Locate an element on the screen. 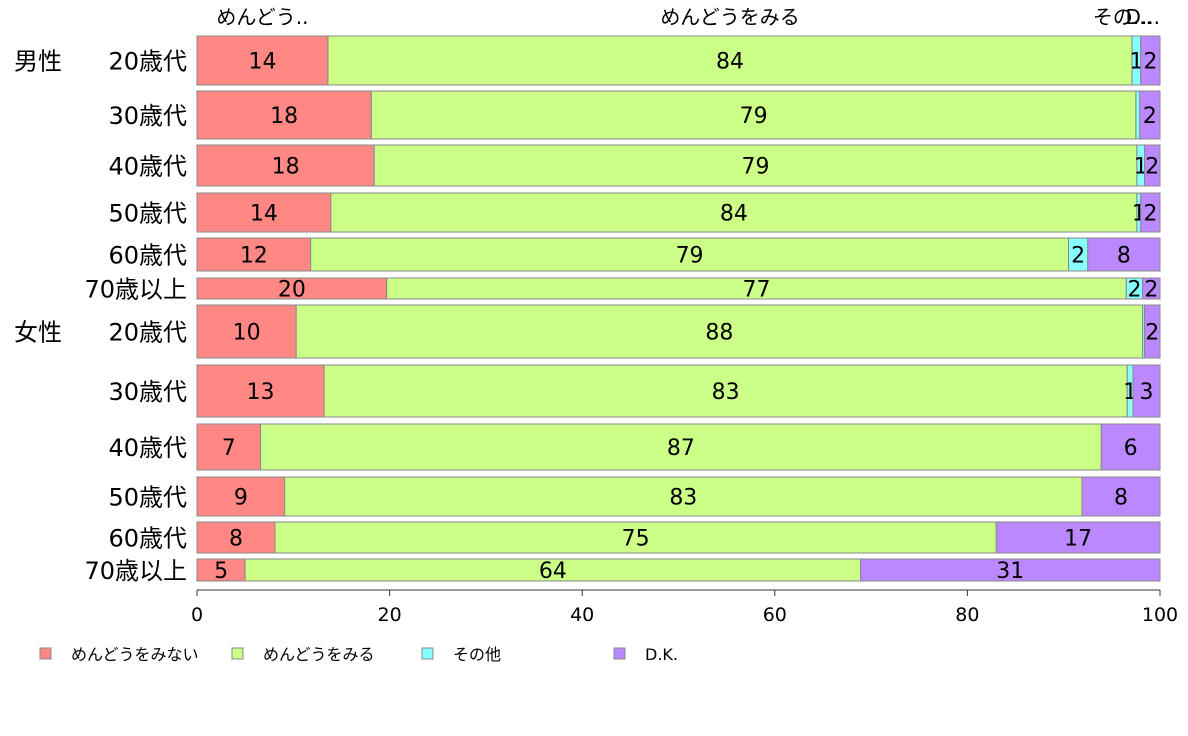  data-label: 88 is located at coordinates (719, 333).